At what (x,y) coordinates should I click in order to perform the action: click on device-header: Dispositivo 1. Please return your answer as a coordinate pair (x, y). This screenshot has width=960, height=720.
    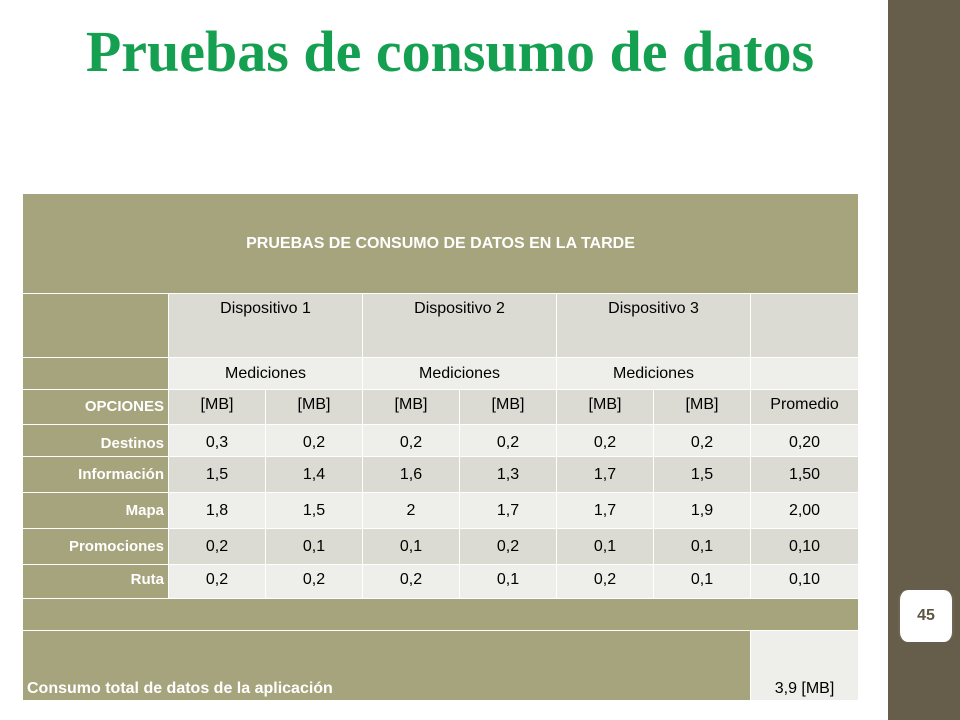
    Looking at the image, I should click on (265, 325).